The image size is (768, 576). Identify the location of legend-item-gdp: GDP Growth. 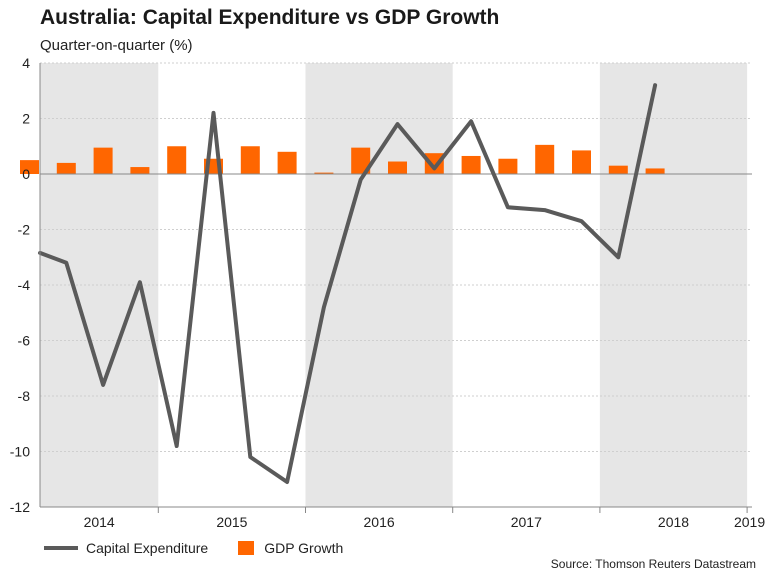
(290, 548).